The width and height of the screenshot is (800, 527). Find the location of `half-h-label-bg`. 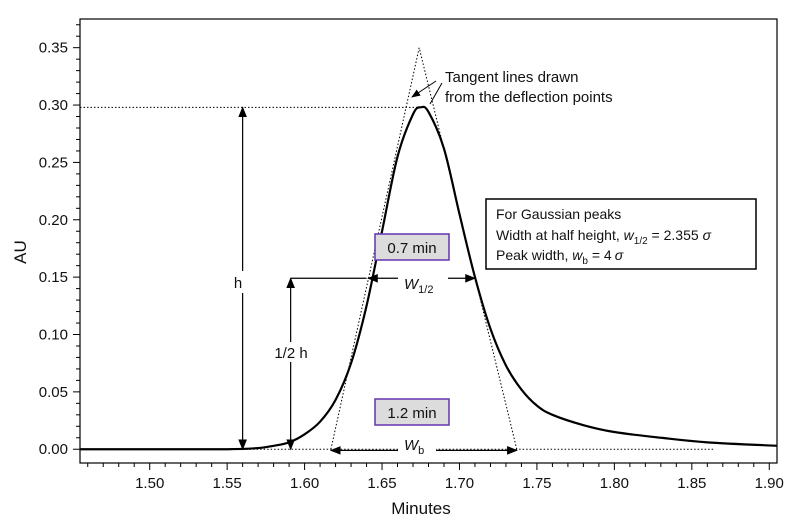

half-h-label-bg is located at coordinates (291, 352).